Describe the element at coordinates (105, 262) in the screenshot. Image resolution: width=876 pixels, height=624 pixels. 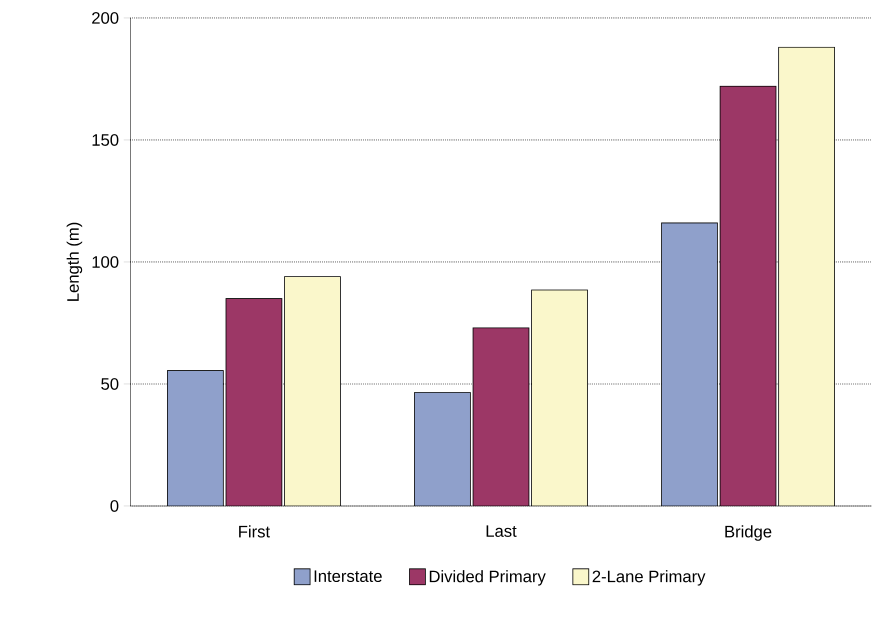
I see `y-tick-label: 100` at that location.